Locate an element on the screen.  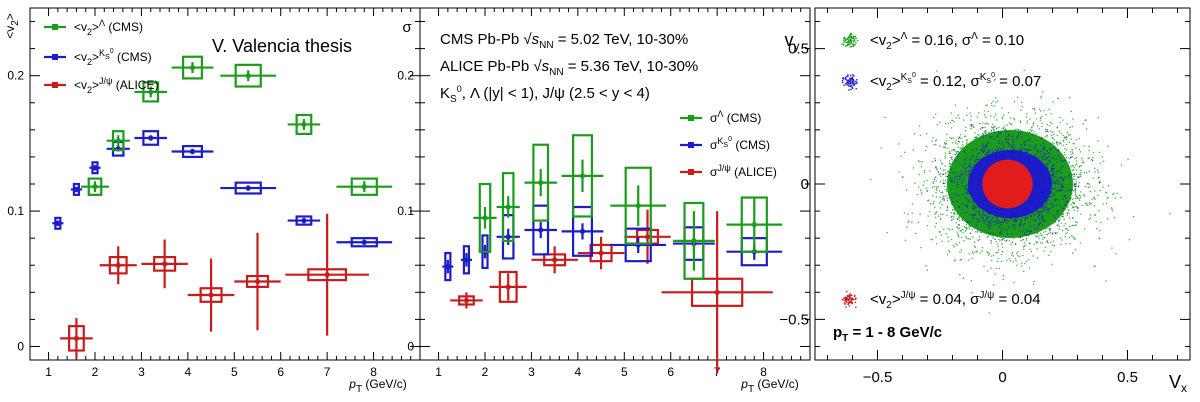
sigma-point-0-3-sys is located at coordinates (582, 176).